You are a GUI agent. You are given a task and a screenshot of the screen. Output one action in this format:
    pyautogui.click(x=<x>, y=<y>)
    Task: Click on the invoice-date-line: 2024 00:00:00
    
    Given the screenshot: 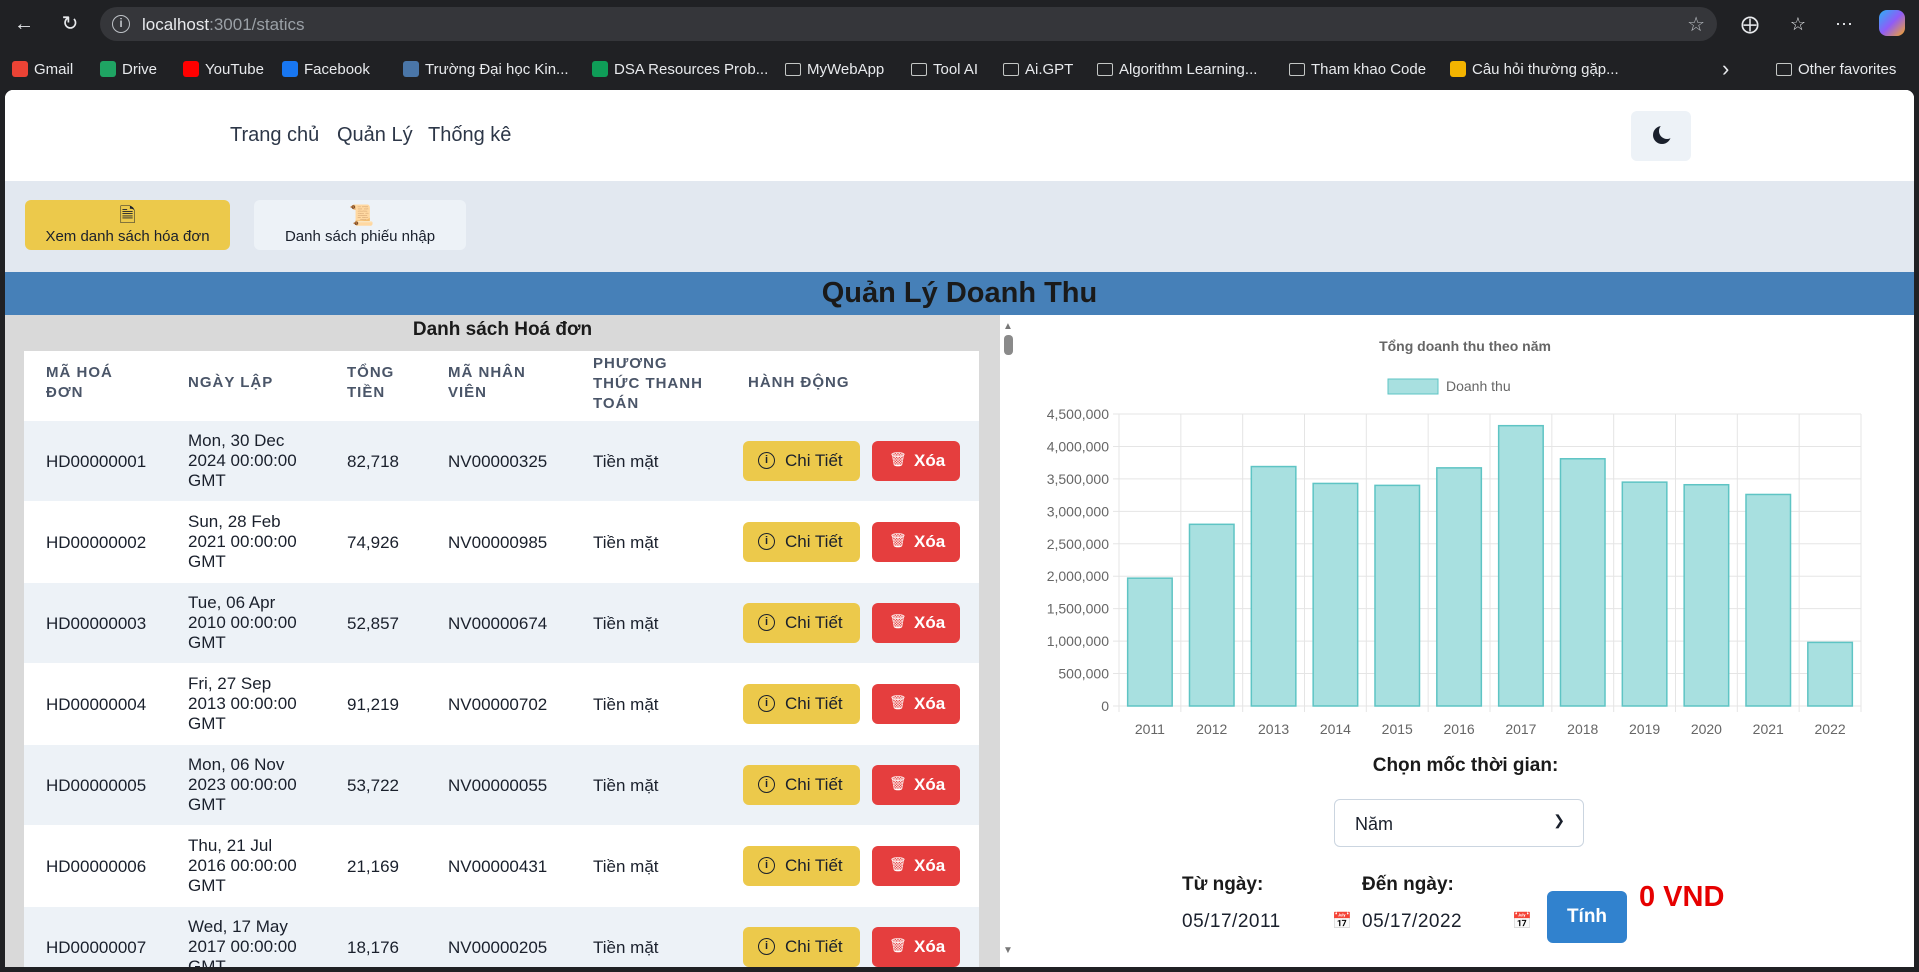 What is the action you would take?
    pyautogui.click(x=242, y=460)
    